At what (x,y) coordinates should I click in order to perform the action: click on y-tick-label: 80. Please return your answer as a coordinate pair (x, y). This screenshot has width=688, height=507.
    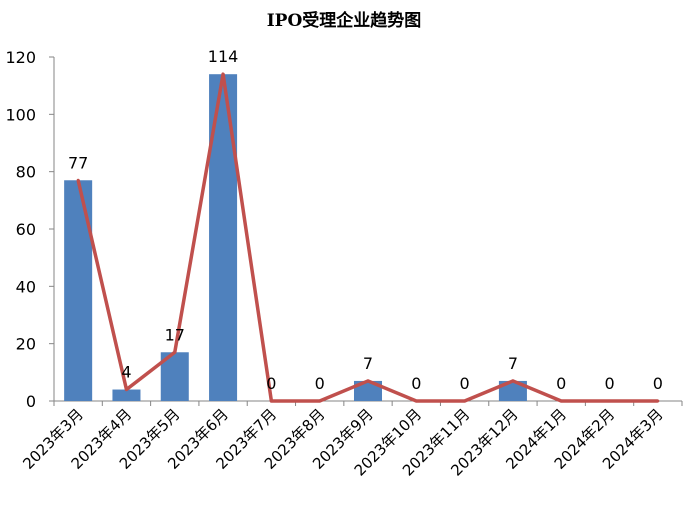
    Looking at the image, I should click on (26, 172).